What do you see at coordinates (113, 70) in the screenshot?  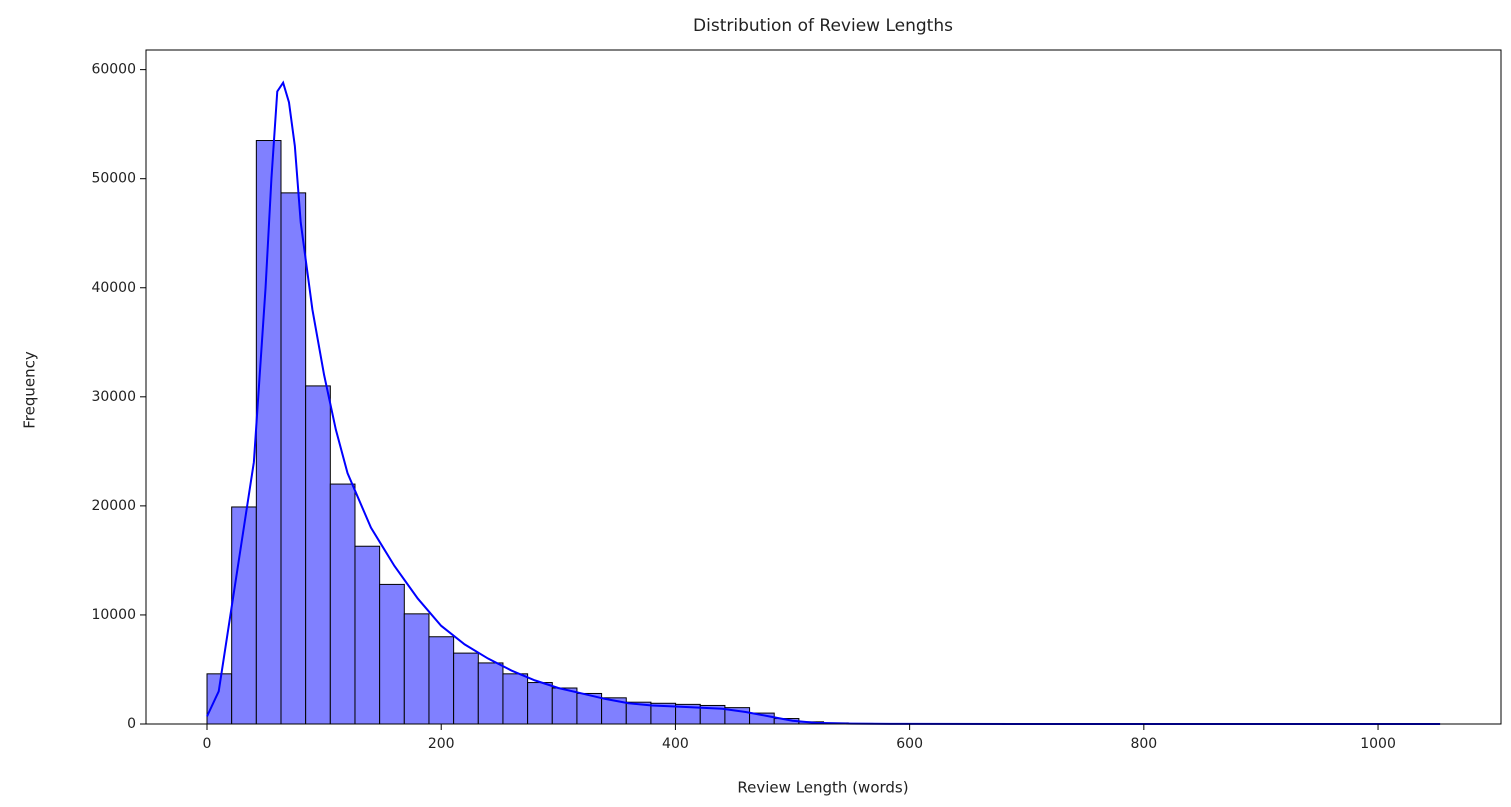 I see `y-tick-label: 60000` at bounding box center [113, 70].